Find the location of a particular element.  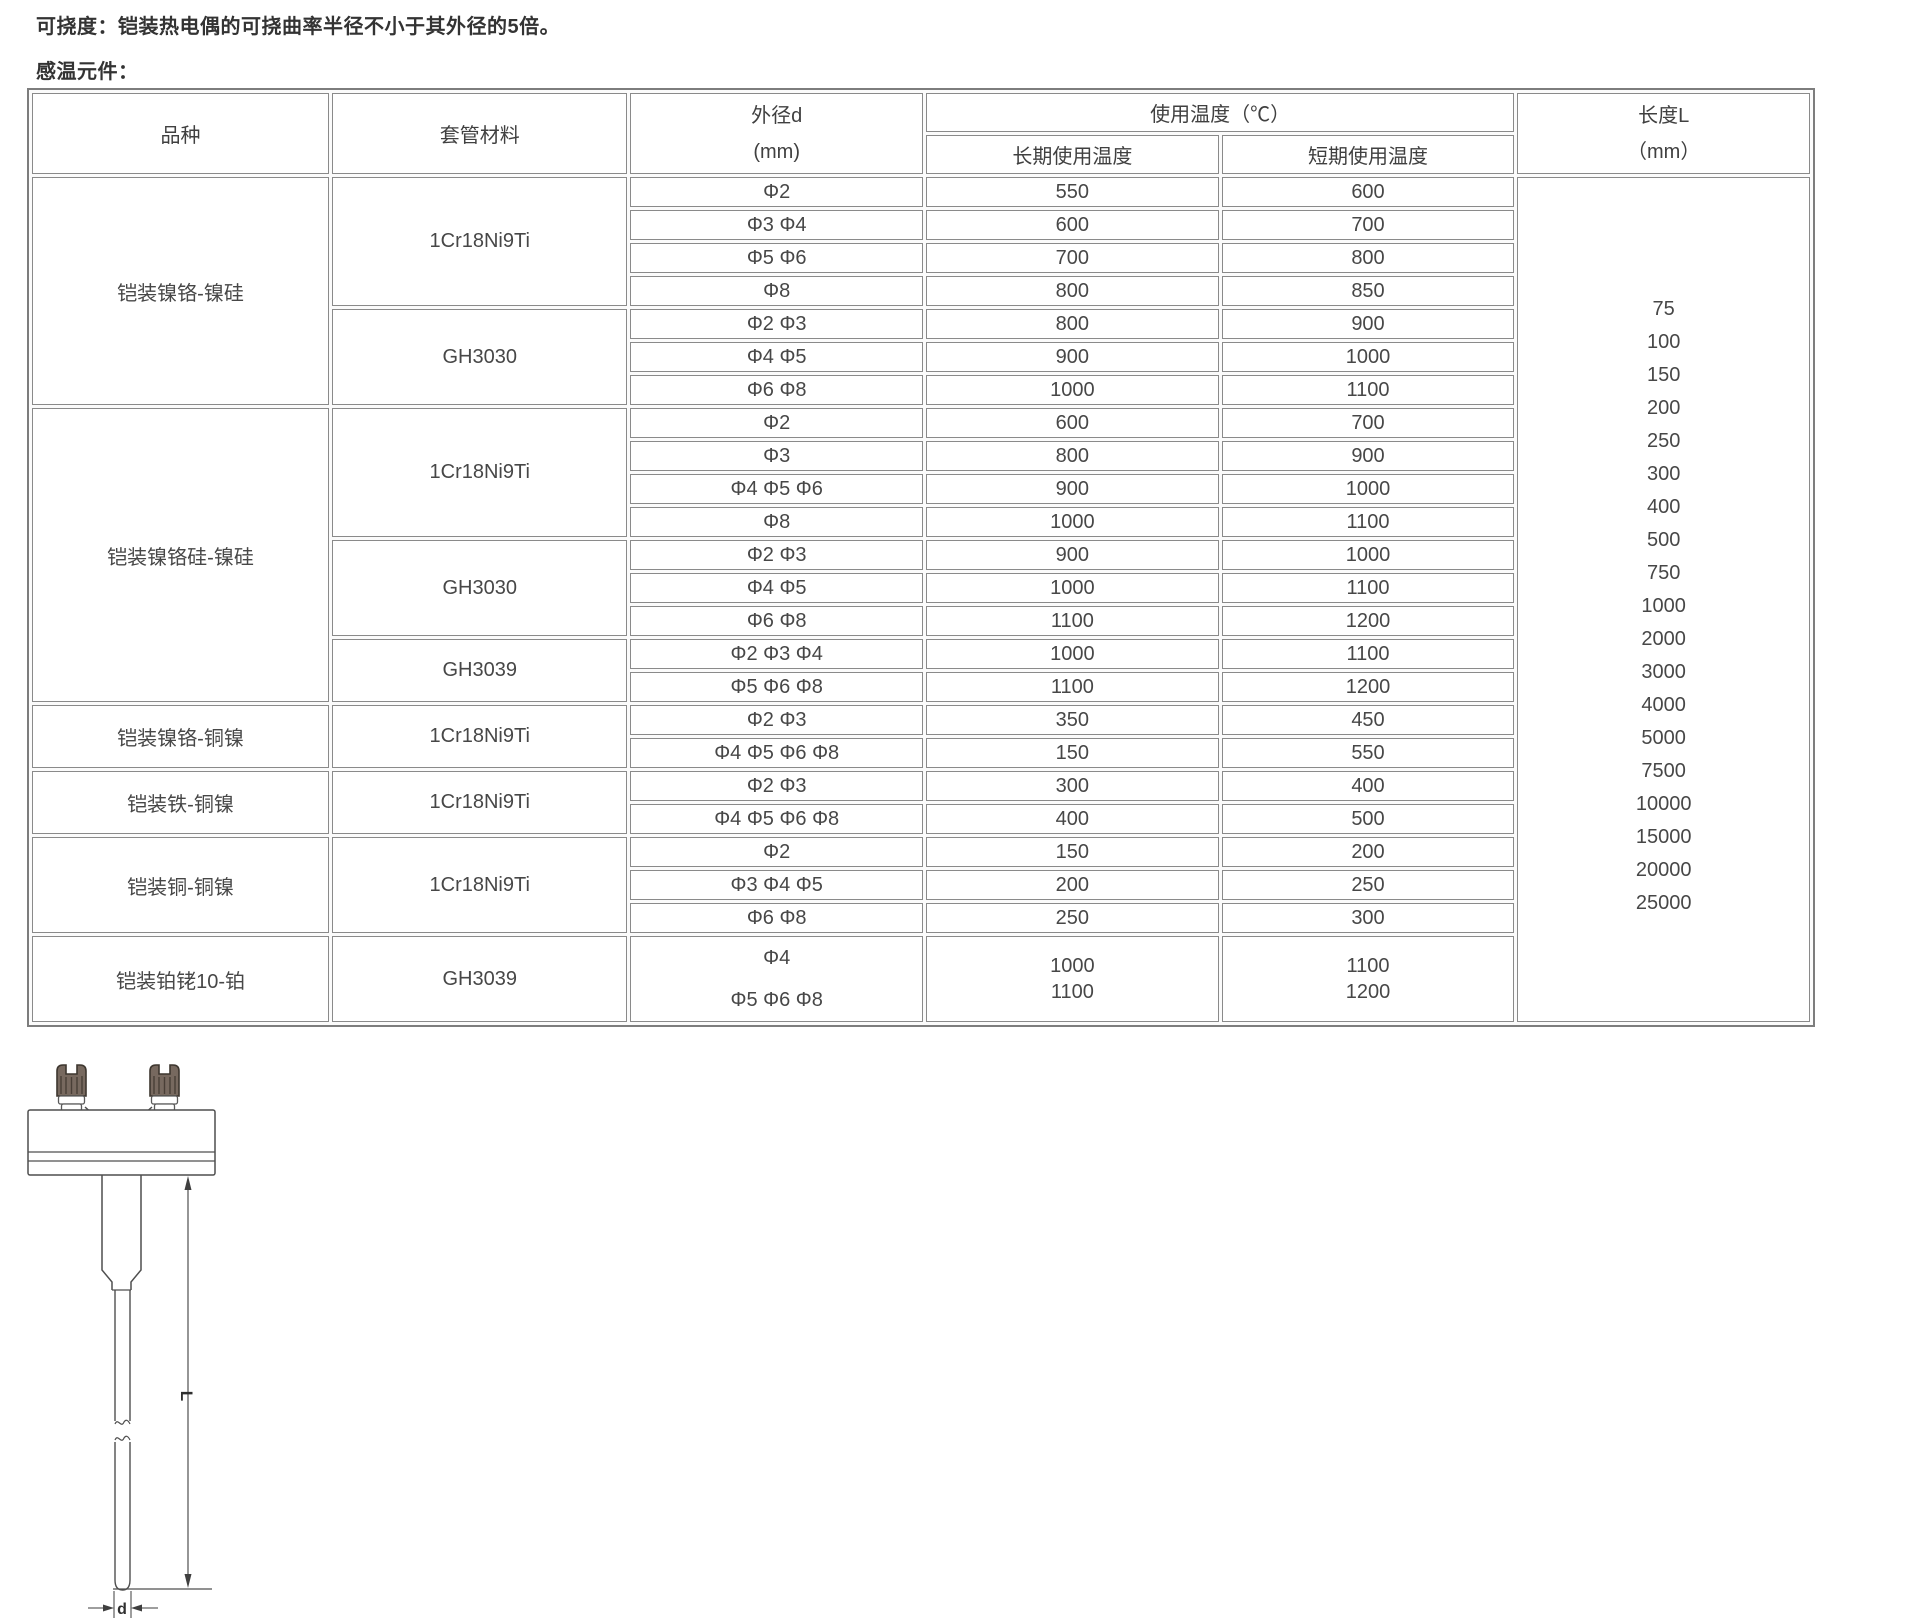

table-row: Φ6 Φ8 250 300 is located at coordinates (921, 918).